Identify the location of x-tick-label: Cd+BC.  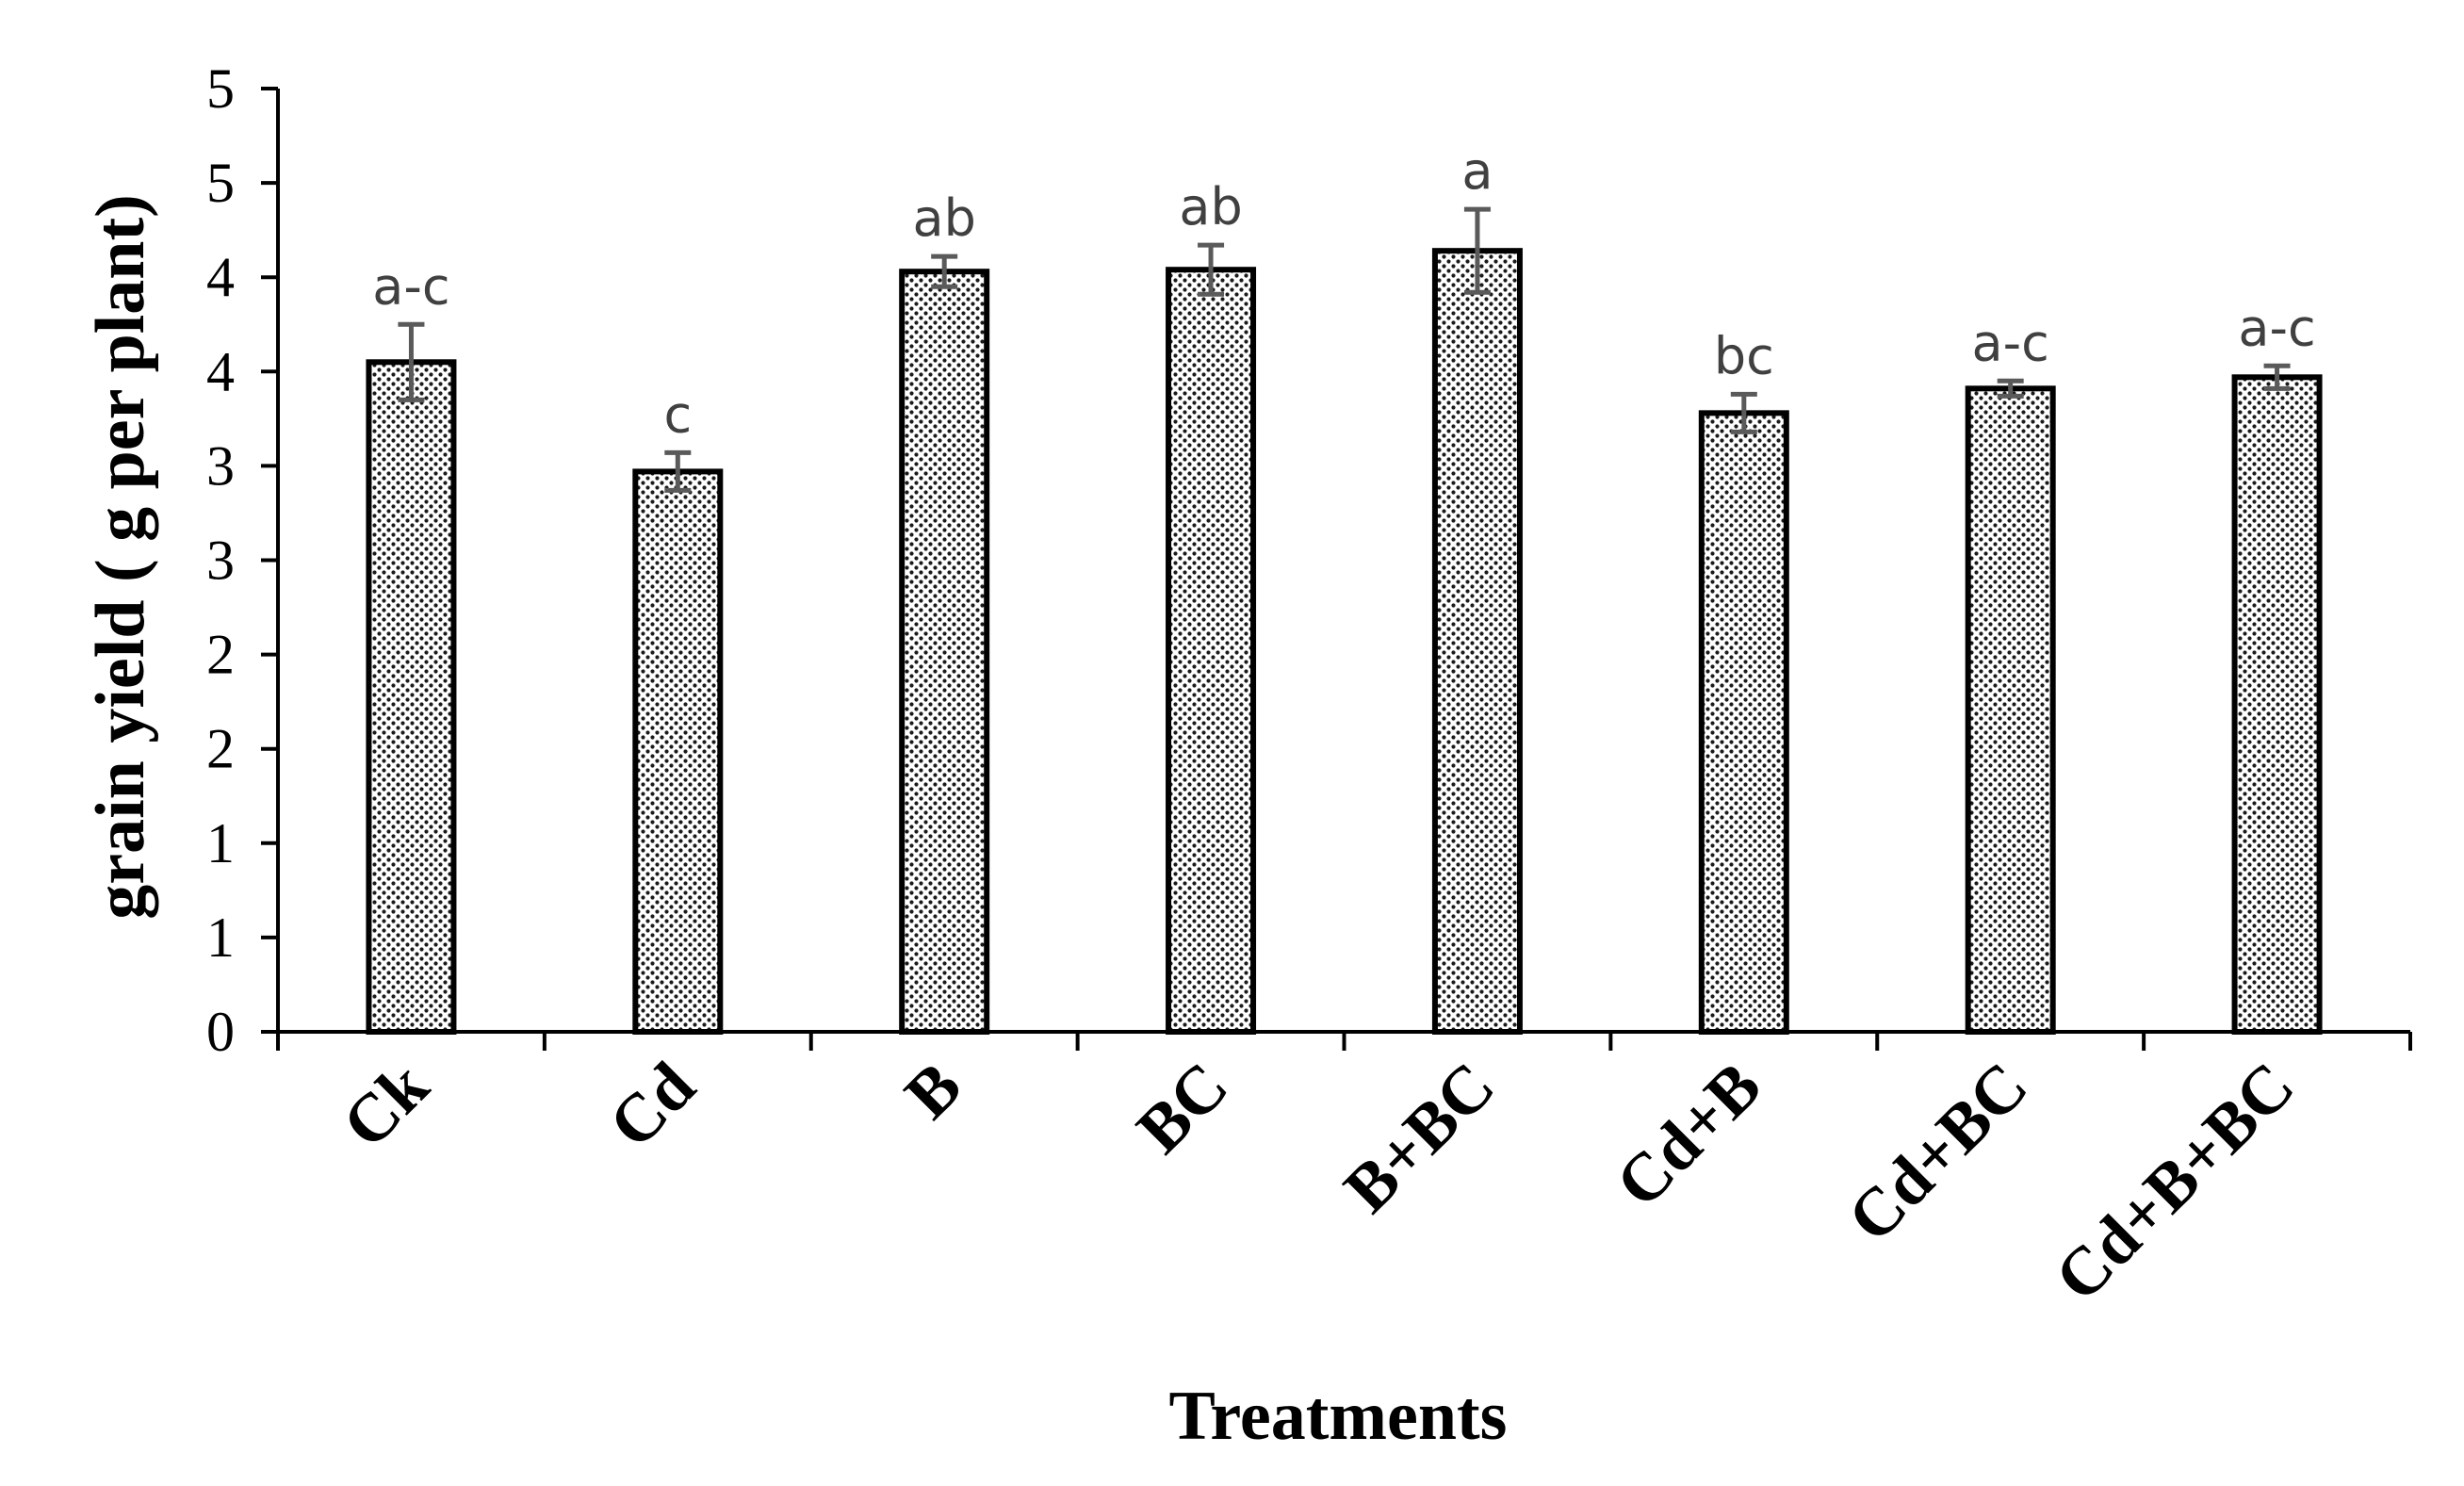
(1938, 1152).